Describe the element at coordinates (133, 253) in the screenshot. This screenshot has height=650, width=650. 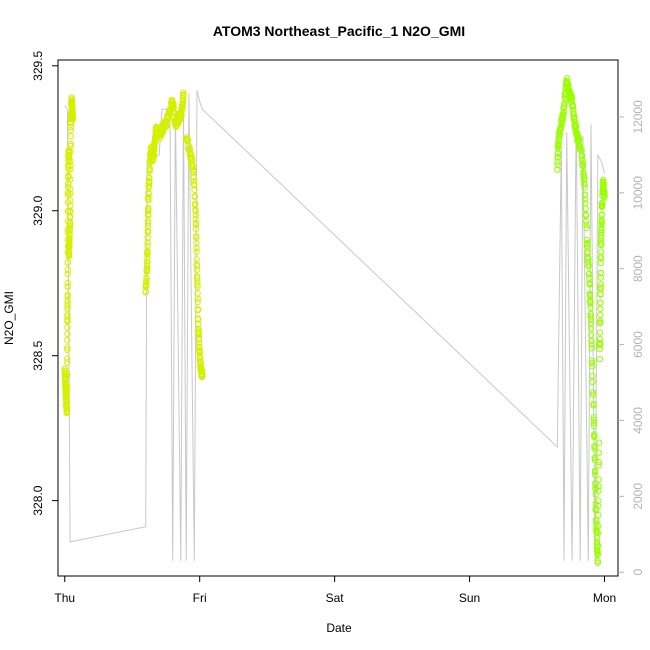
I see `series-1-points` at that location.